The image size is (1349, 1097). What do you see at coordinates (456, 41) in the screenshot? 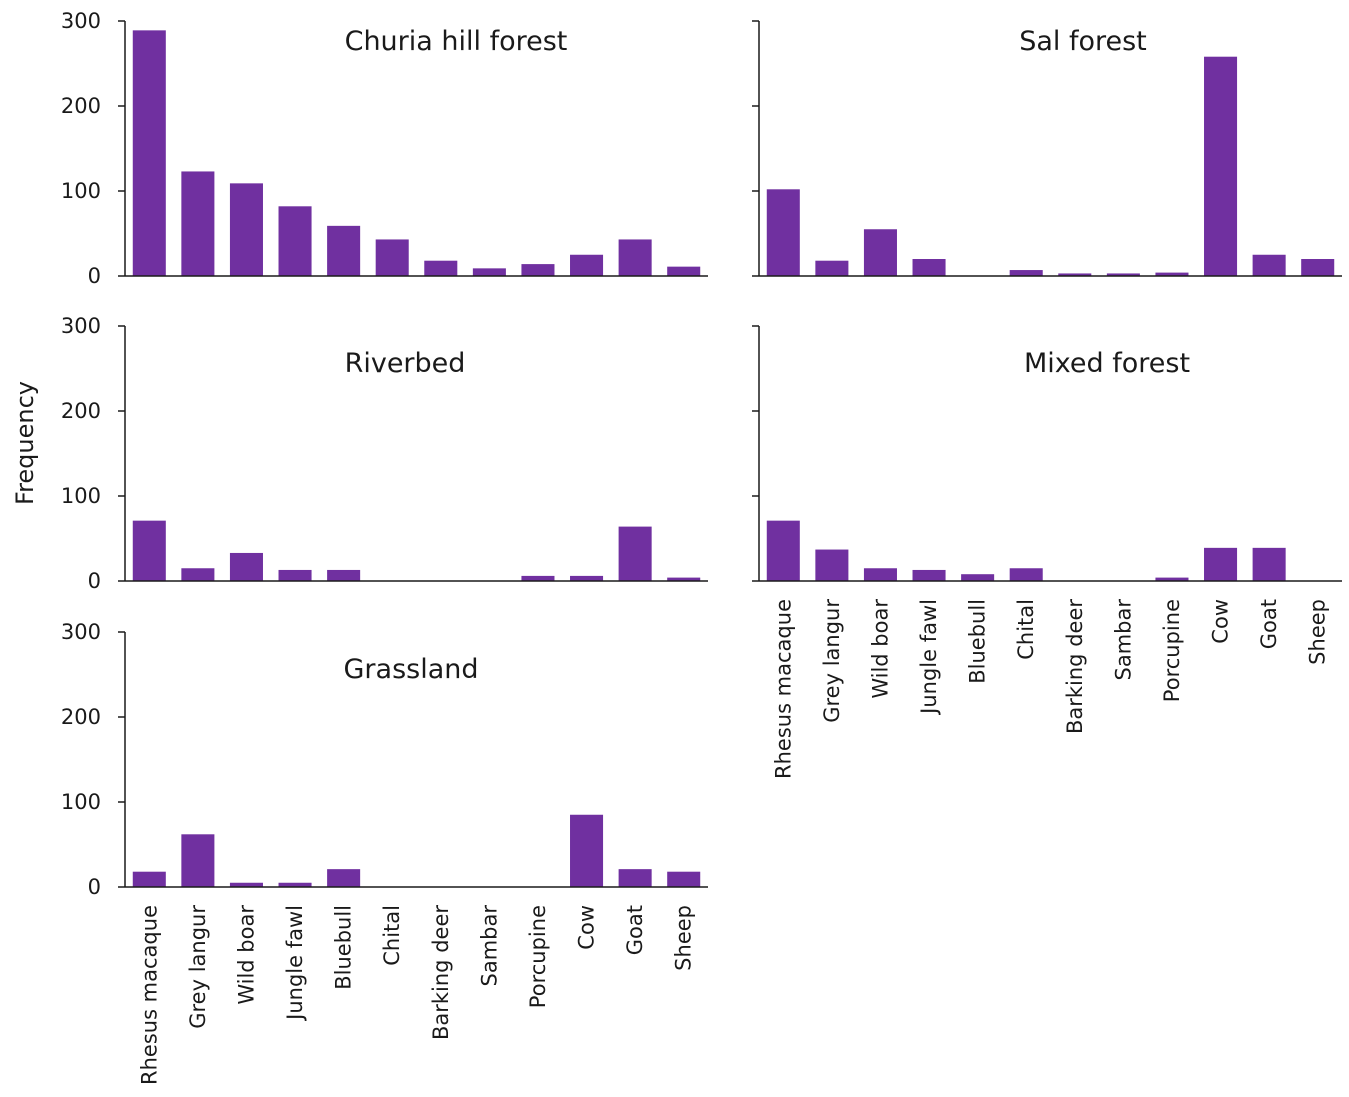
I see `panel-title: Churia hill forest` at bounding box center [456, 41].